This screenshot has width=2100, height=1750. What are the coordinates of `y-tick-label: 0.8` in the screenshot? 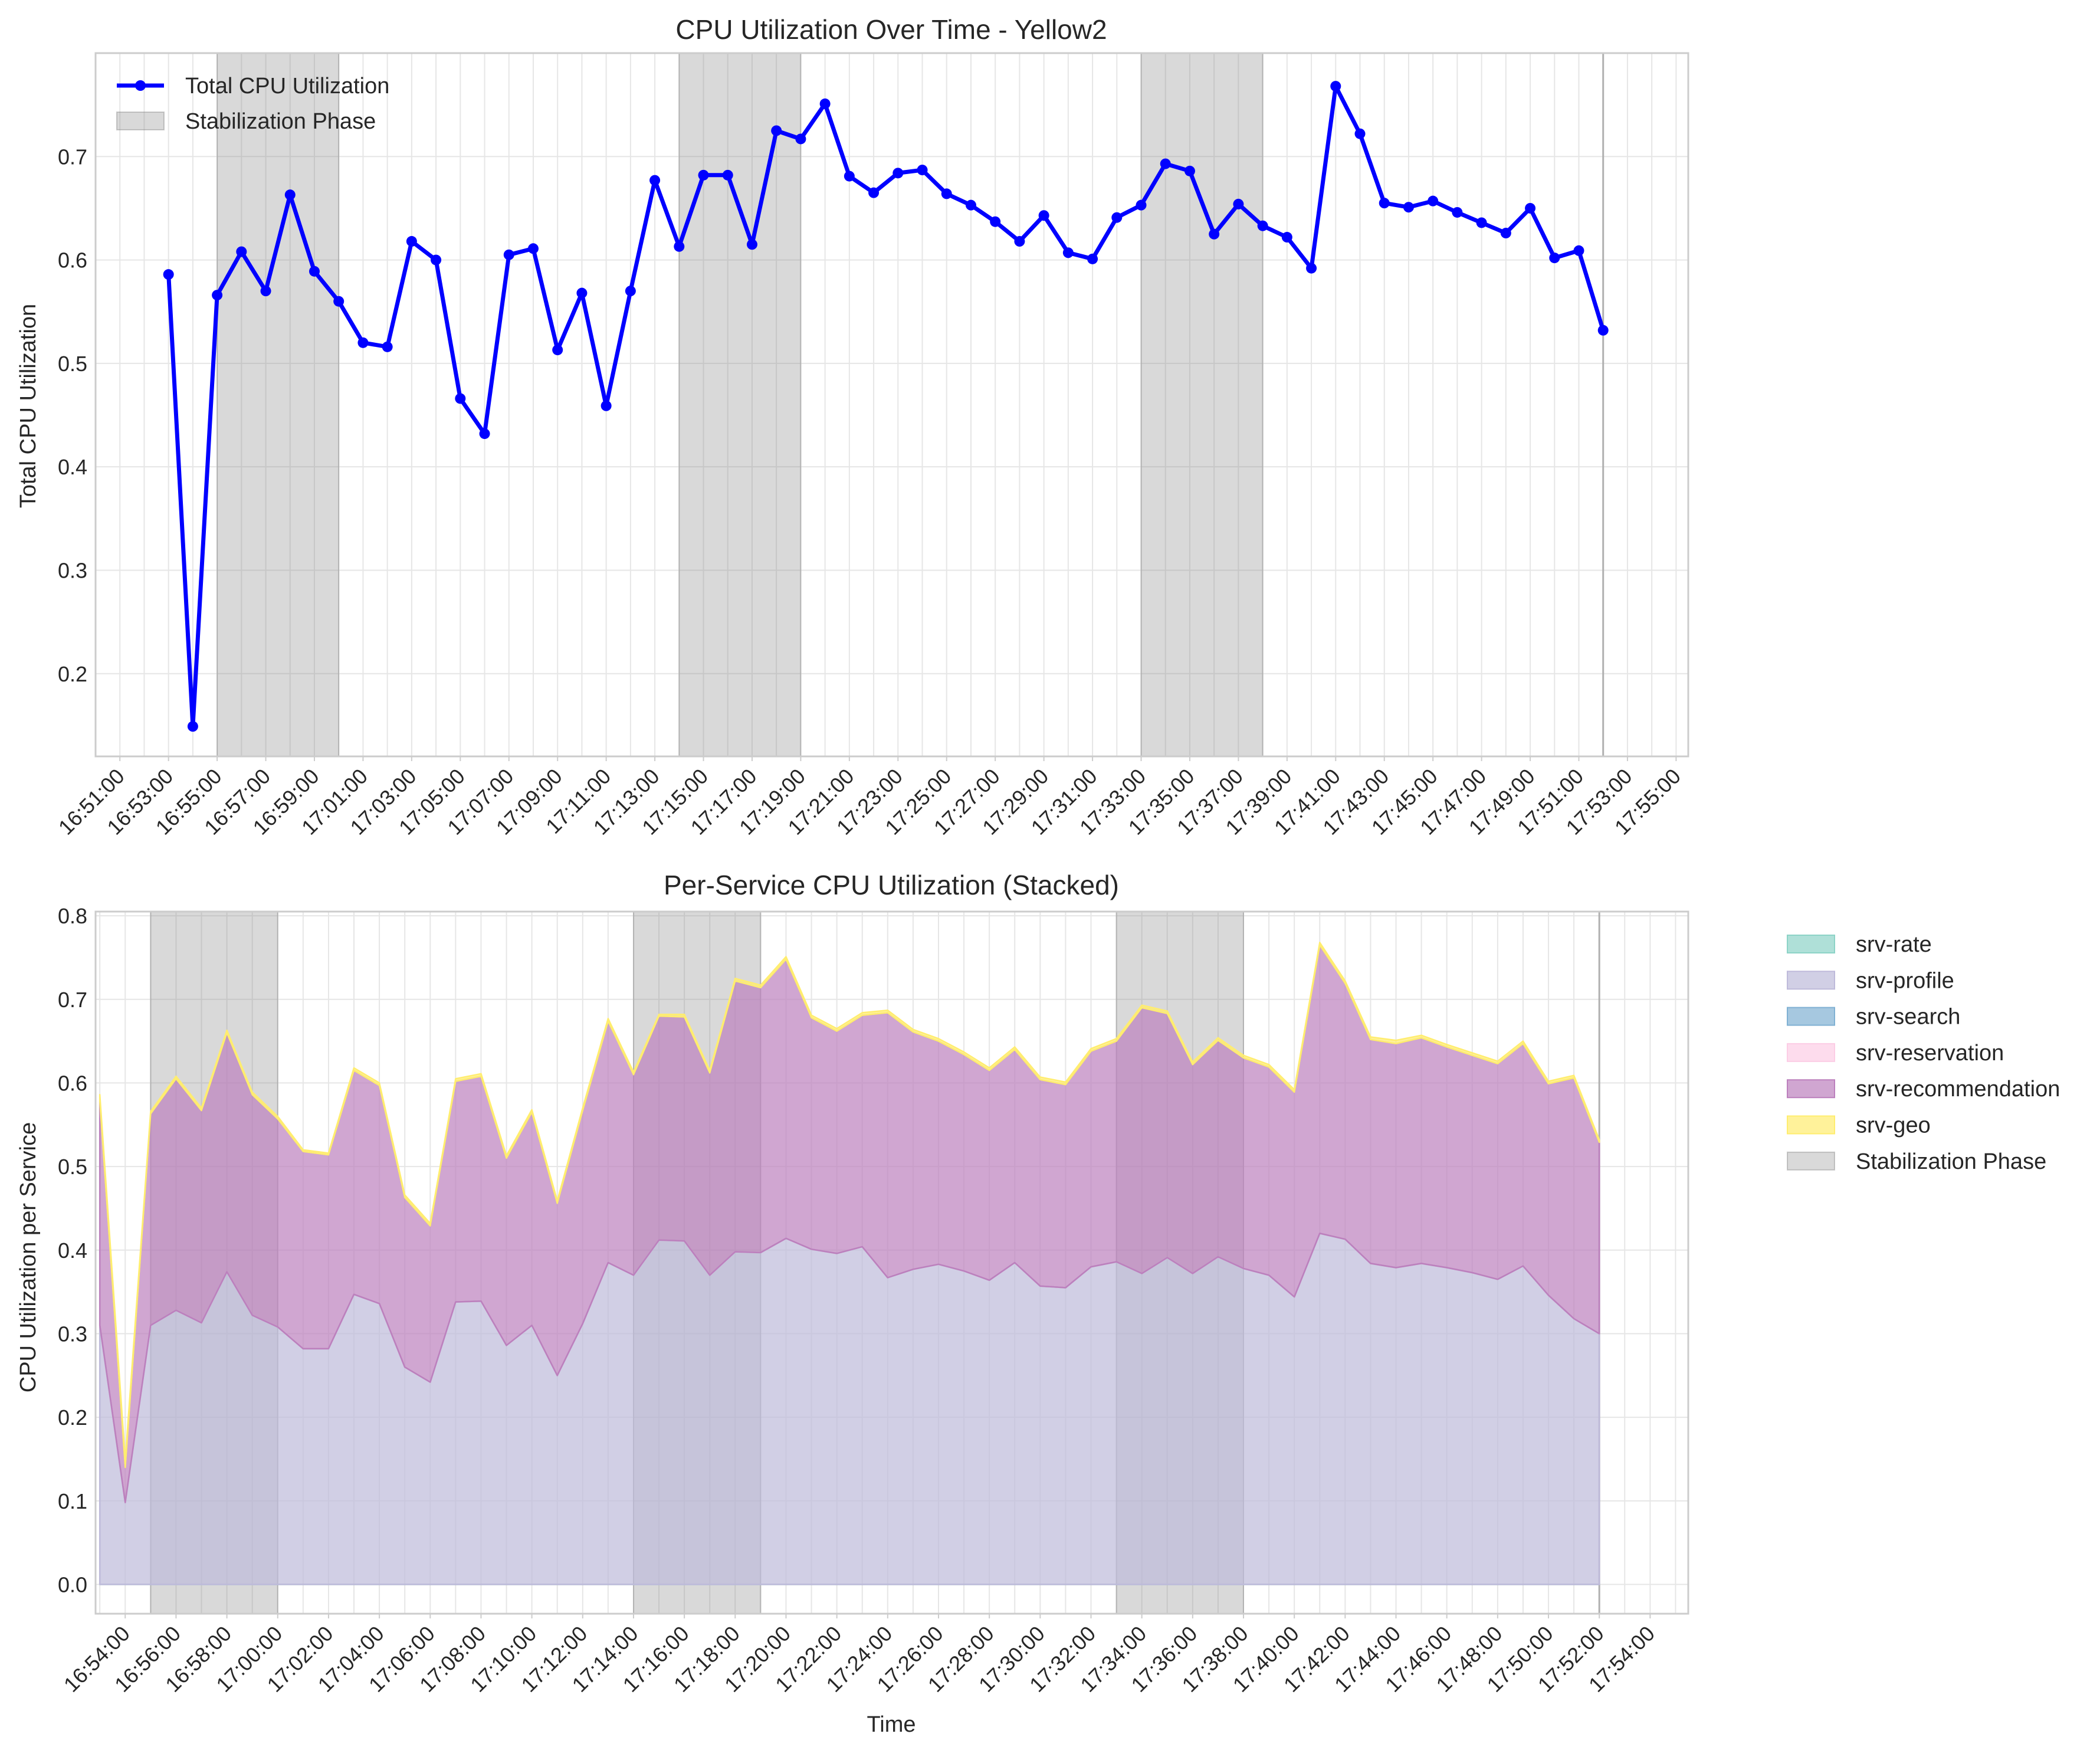 It's located at (72, 916).